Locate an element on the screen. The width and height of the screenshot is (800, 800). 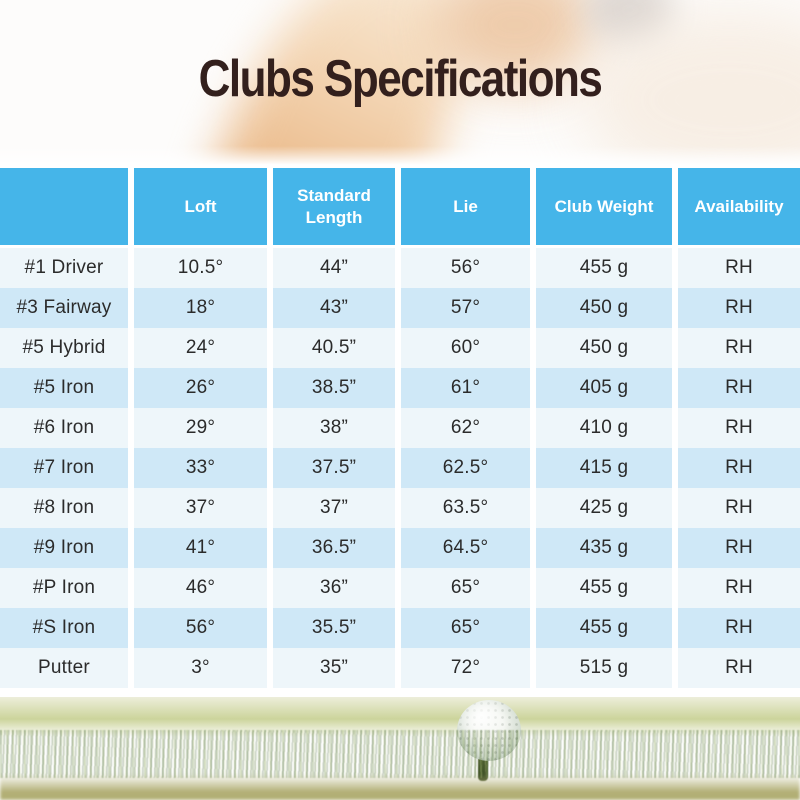
header-cell-lie: Lie is located at coordinates (465, 206).